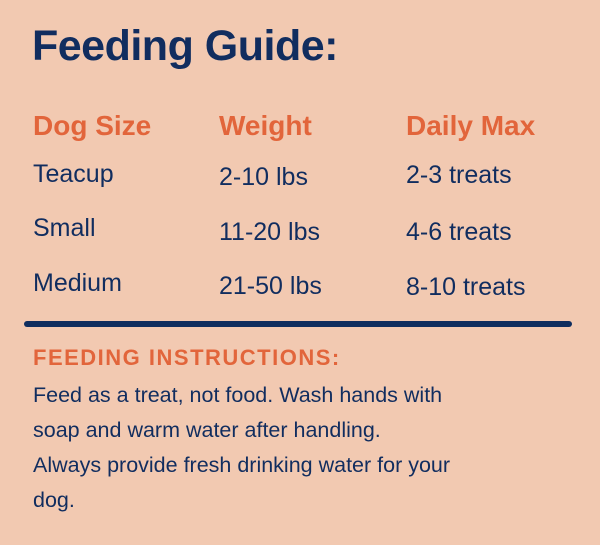 This screenshot has width=600, height=545. I want to click on daily-max-cell: 2-3 treats, so click(459, 175).